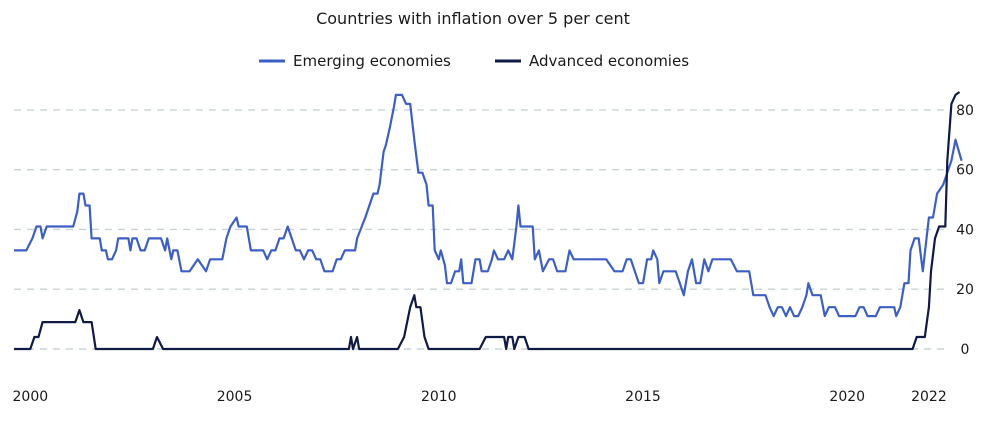 This screenshot has width=987, height=426. Describe the element at coordinates (31, 397) in the screenshot. I see `x-tick-label: 2000` at that location.